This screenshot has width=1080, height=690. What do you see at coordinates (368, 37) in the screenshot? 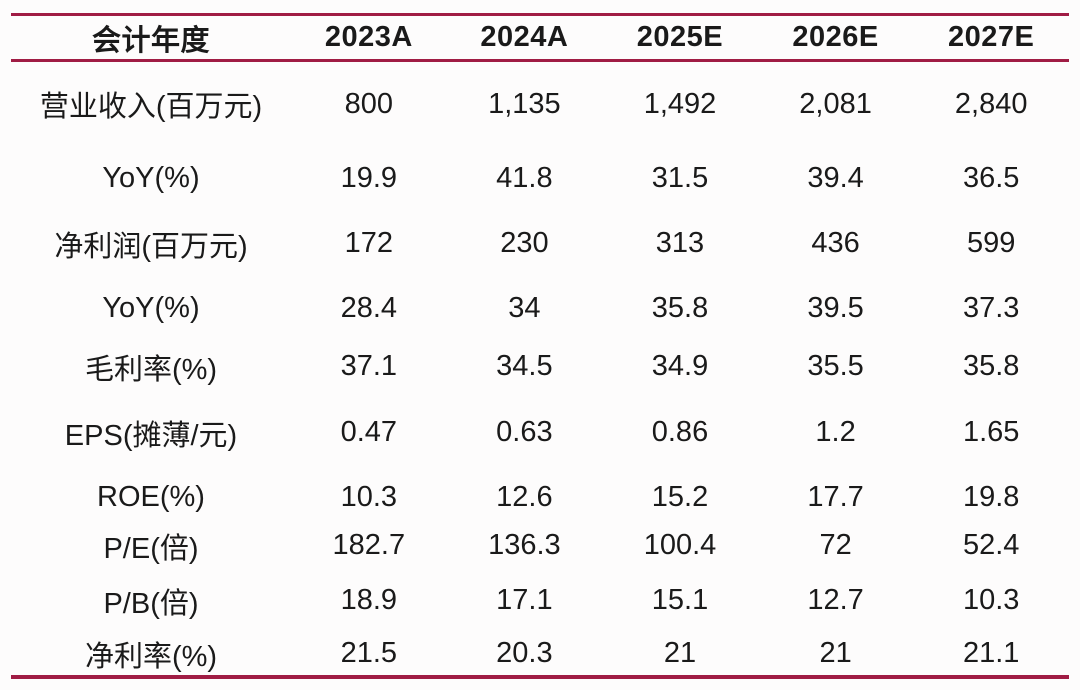
I see `column-header-2023a: 2023A` at bounding box center [368, 37].